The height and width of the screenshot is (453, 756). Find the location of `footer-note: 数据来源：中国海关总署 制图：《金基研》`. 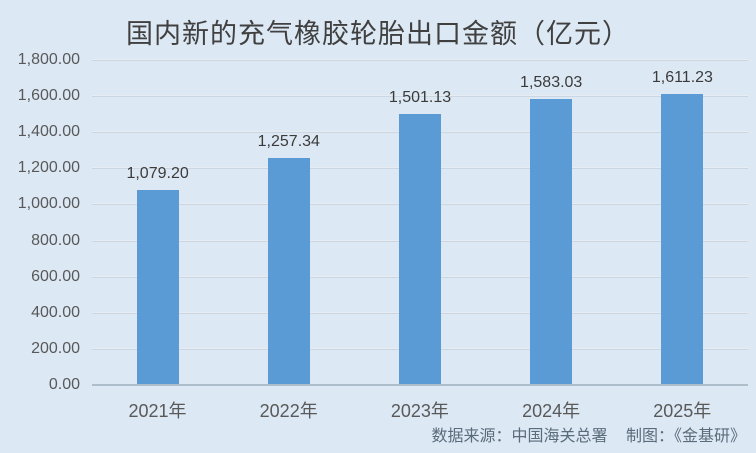

footer-note: 数据来源：中国海关总署 制图：《金基研》 is located at coordinates (589, 434).